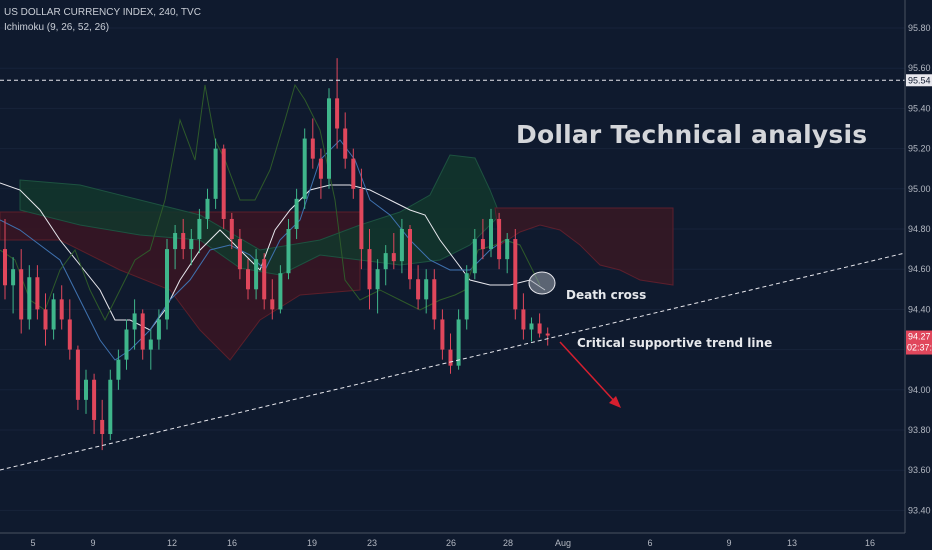  I want to click on date-tick-label: 28, so click(508, 543).